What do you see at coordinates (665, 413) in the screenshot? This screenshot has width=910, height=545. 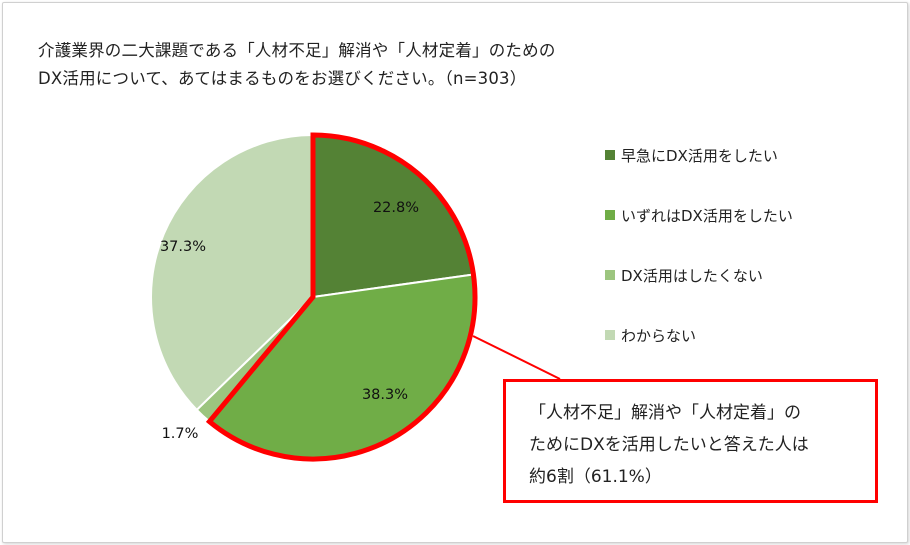 I see `callout-text-line-1: 「人材不足」解消や「人材定着」の` at bounding box center [665, 413].